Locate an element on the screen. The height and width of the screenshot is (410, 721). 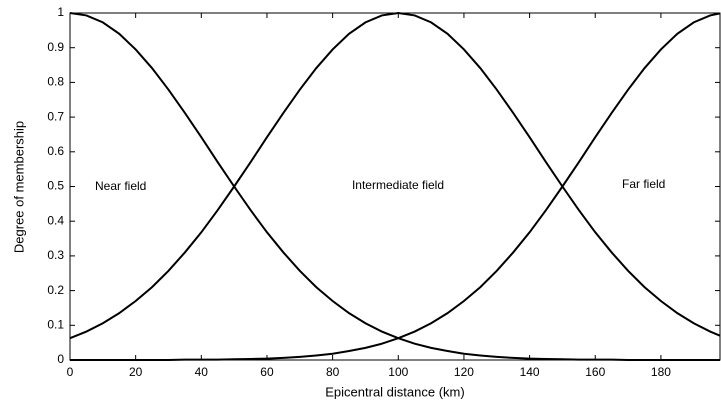
y-tick-label: 0.1 is located at coordinates (55, 324).